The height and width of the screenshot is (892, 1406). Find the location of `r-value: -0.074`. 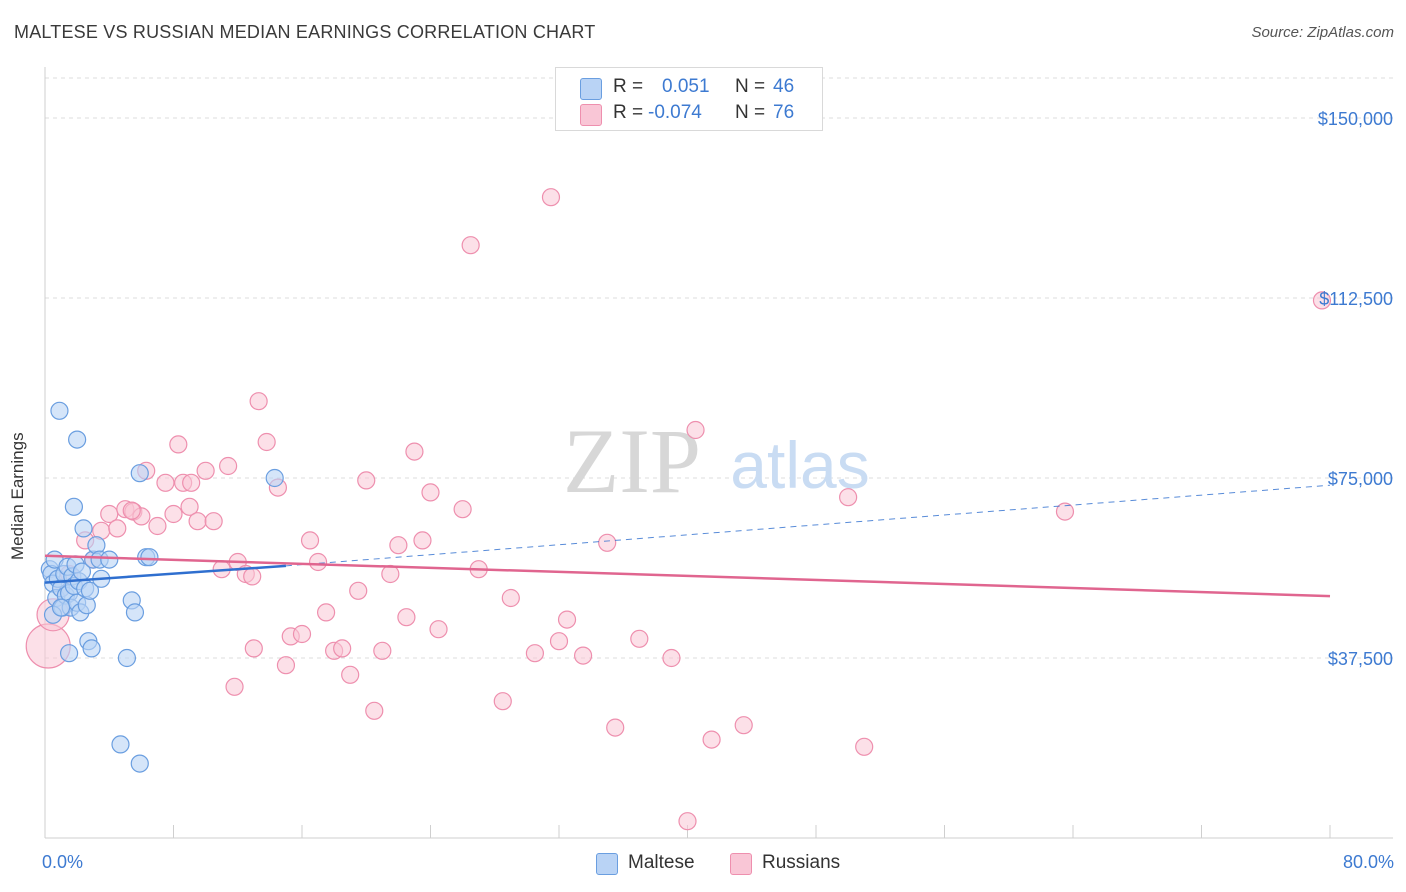

r-value: -0.074 is located at coordinates (675, 112).